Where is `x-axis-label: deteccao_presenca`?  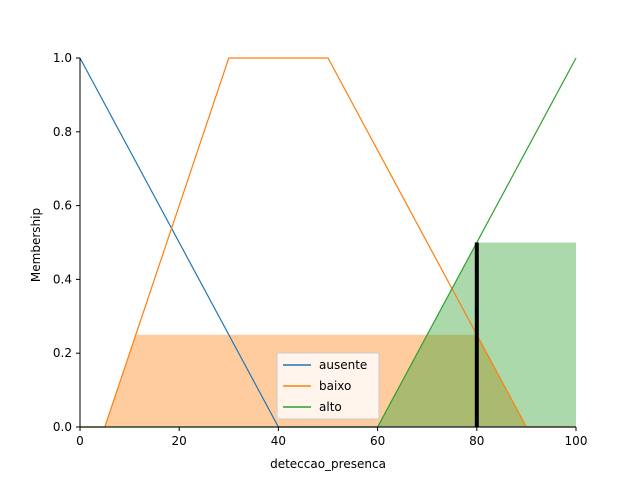
x-axis-label: deteccao_presenca is located at coordinates (328, 464).